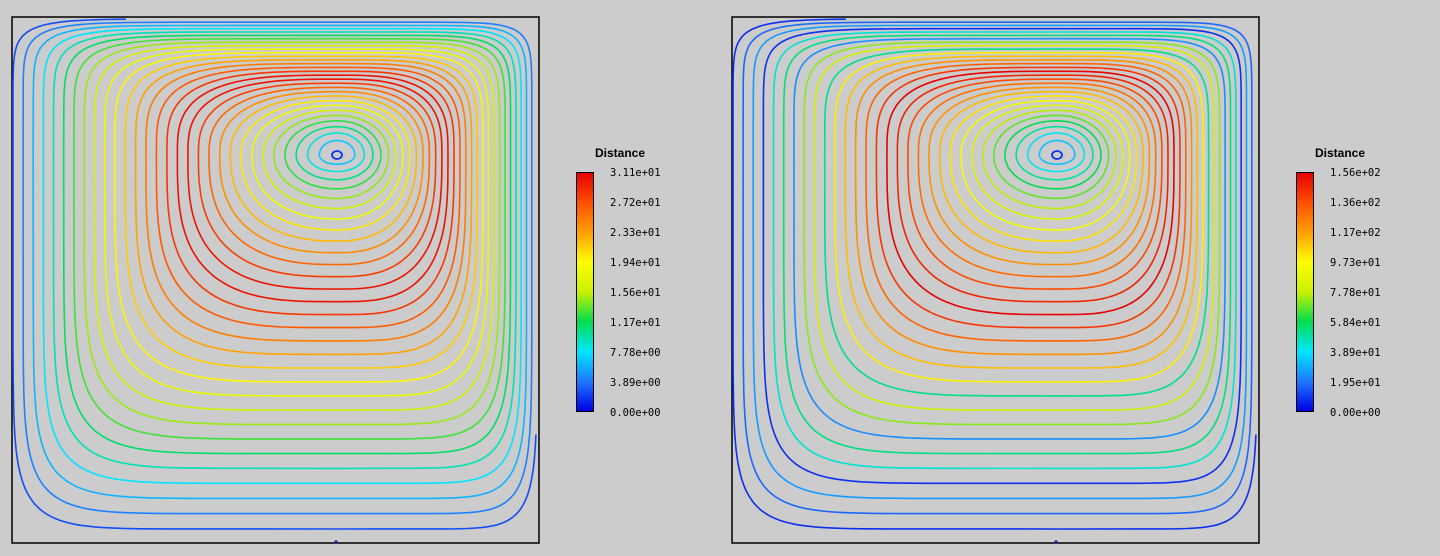  I want to click on colorbar-right, so click(1305, 292).